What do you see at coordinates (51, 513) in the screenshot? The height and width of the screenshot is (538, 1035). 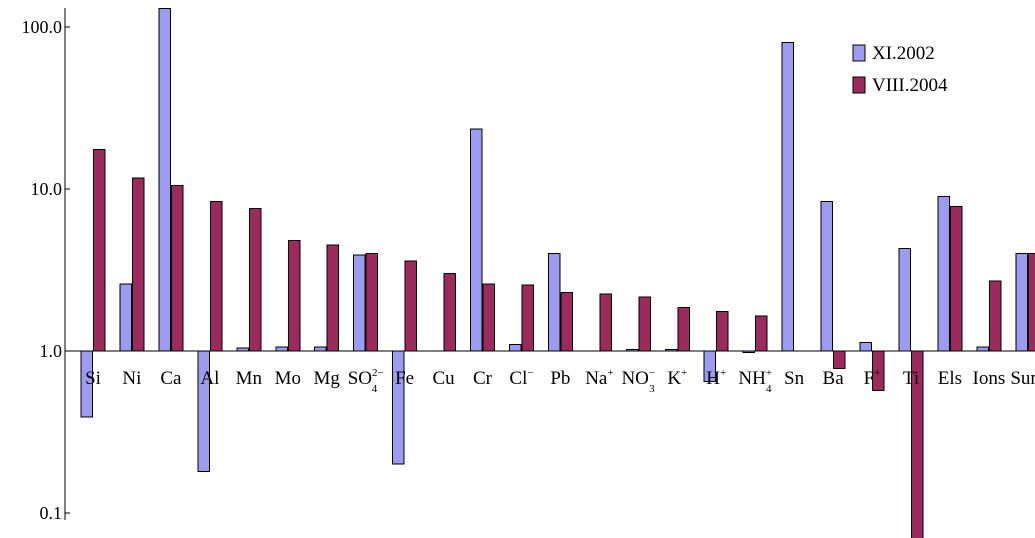 I see `y-tick-label-0: 0.1` at bounding box center [51, 513].